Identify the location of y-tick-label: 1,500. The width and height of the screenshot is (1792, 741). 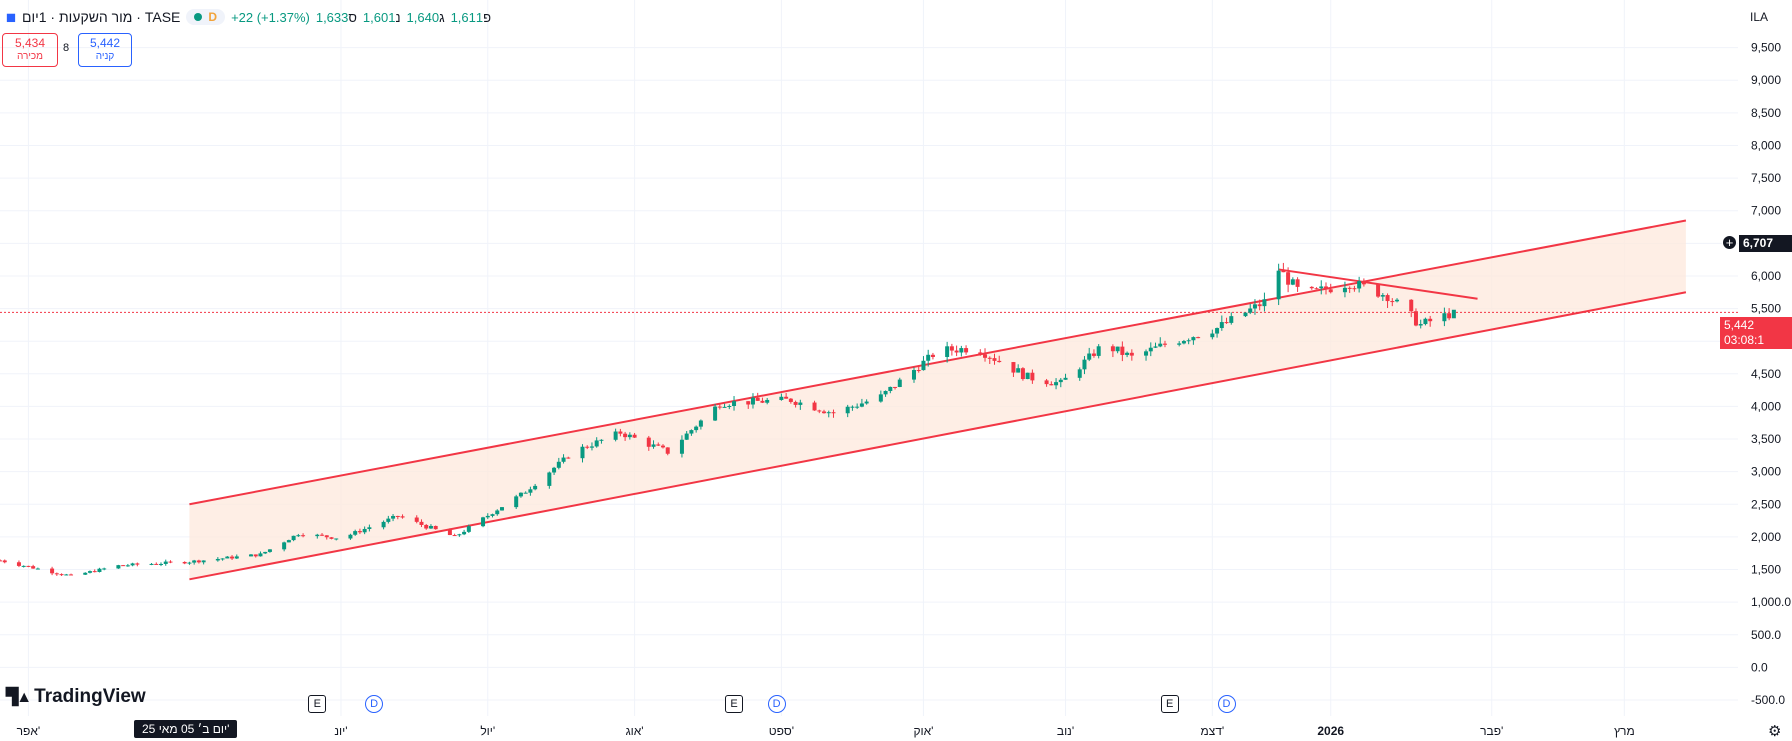
(1766, 570).